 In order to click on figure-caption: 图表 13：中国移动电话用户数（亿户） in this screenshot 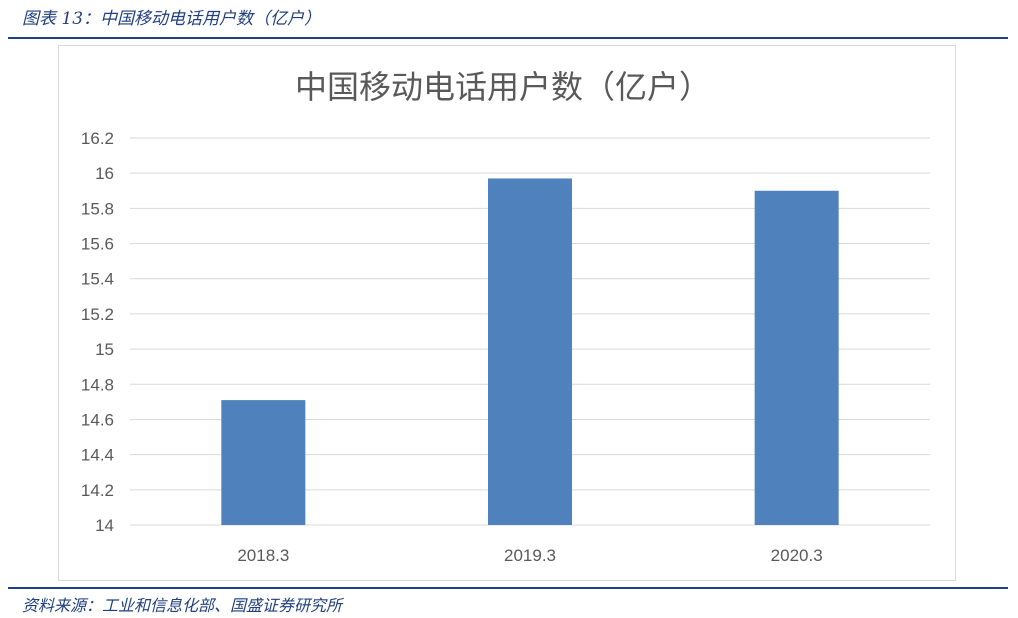, I will do `click(172, 19)`.